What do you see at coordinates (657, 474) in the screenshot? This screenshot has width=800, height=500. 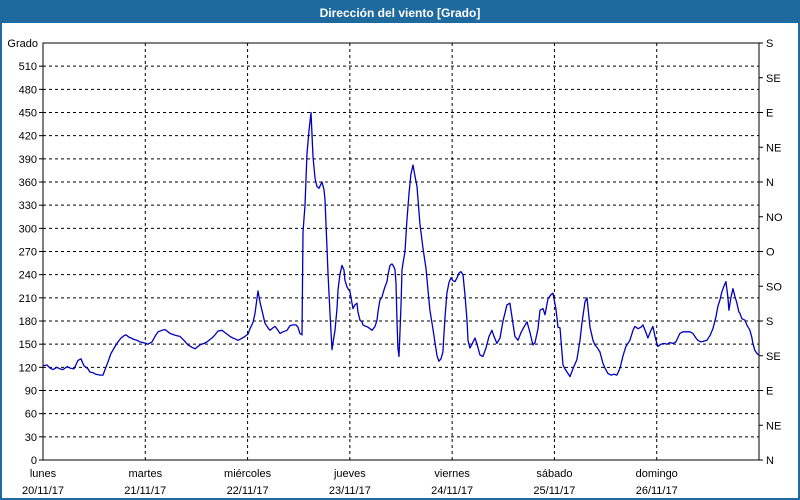 I see `x-day-name: domingo` at bounding box center [657, 474].